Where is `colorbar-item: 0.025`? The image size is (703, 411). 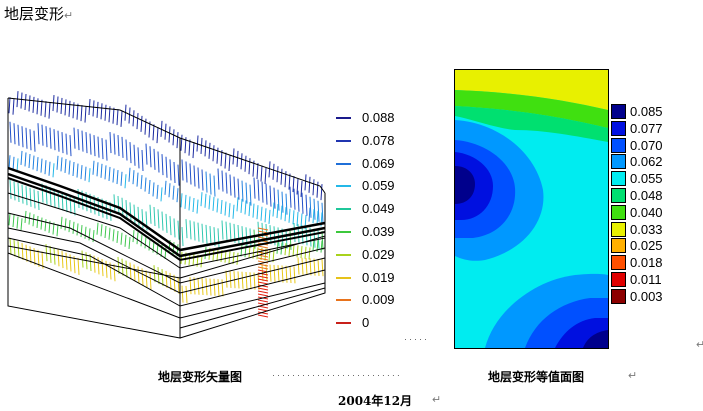 colorbar-item: 0.025 is located at coordinates (641, 246).